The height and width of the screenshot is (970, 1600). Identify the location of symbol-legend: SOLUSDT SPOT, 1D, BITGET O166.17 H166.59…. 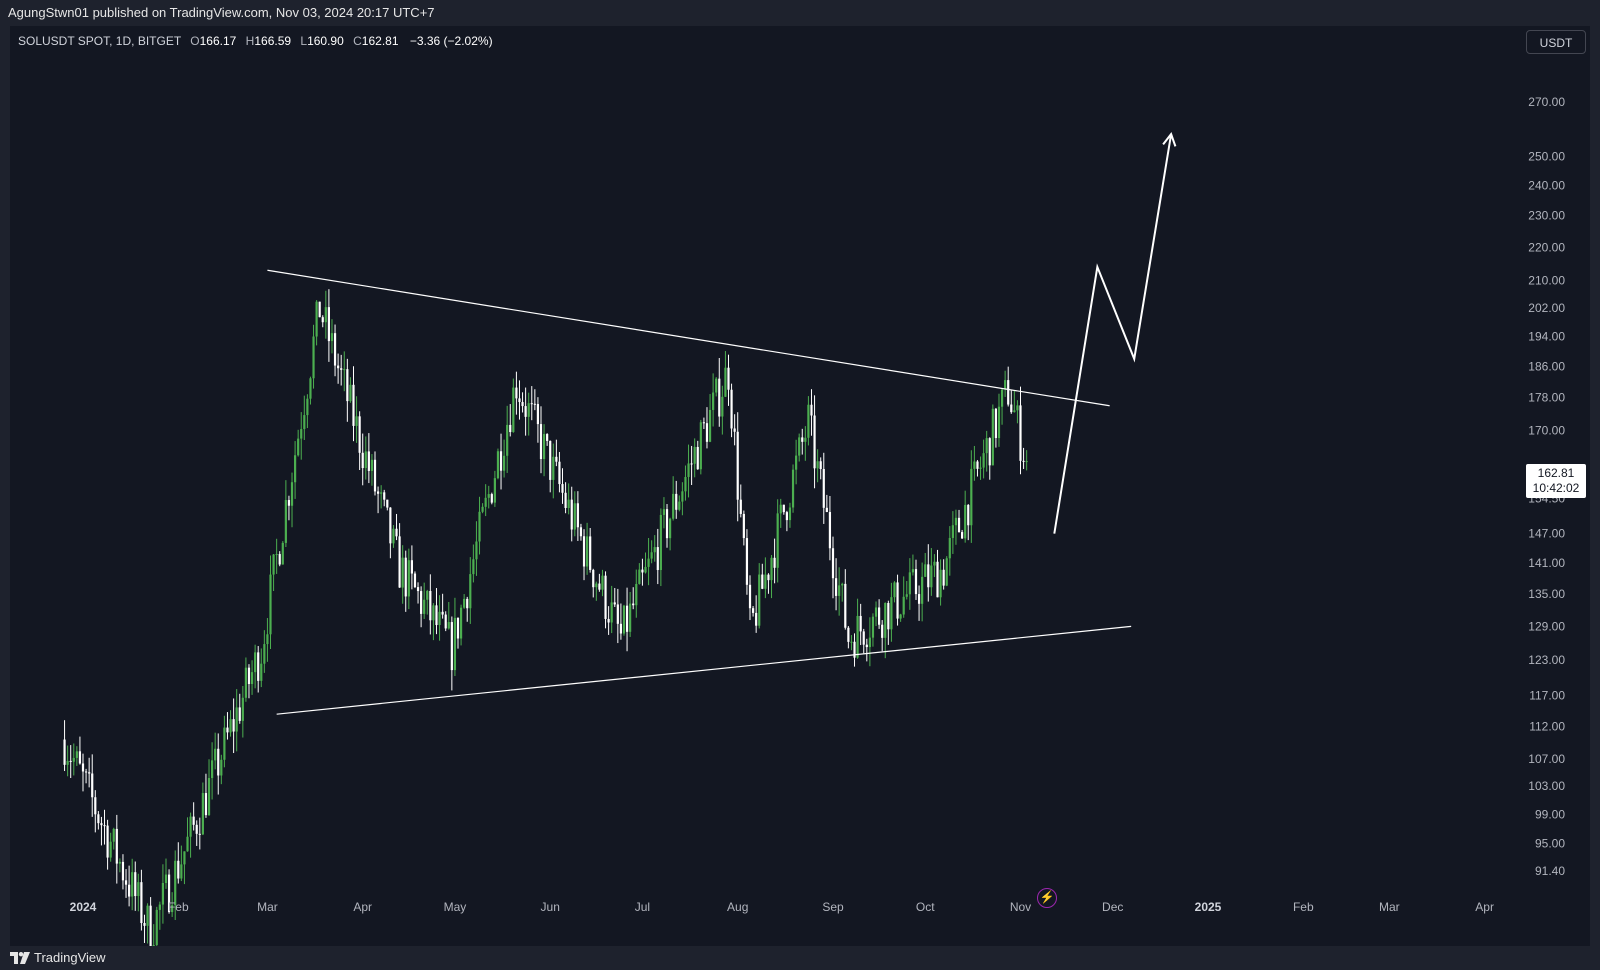
(255, 41).